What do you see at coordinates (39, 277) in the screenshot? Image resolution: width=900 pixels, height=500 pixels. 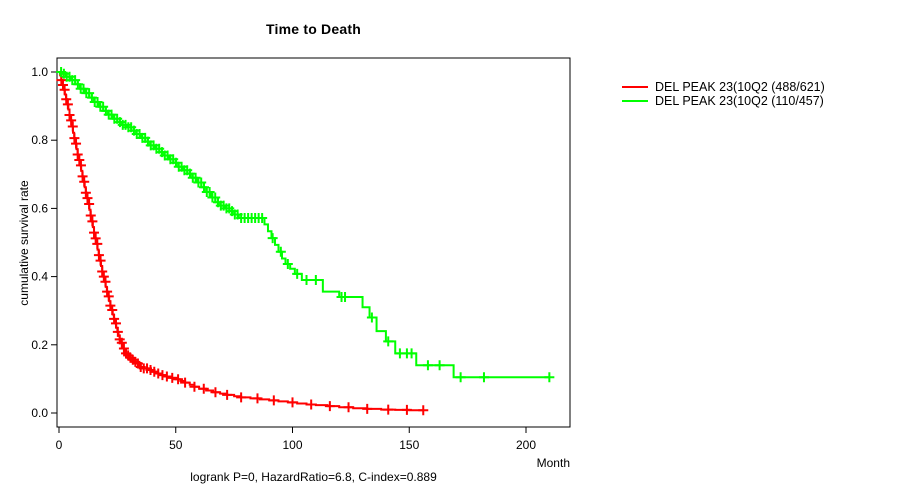 I see `y-axis-tick-label: 0.4` at bounding box center [39, 277].